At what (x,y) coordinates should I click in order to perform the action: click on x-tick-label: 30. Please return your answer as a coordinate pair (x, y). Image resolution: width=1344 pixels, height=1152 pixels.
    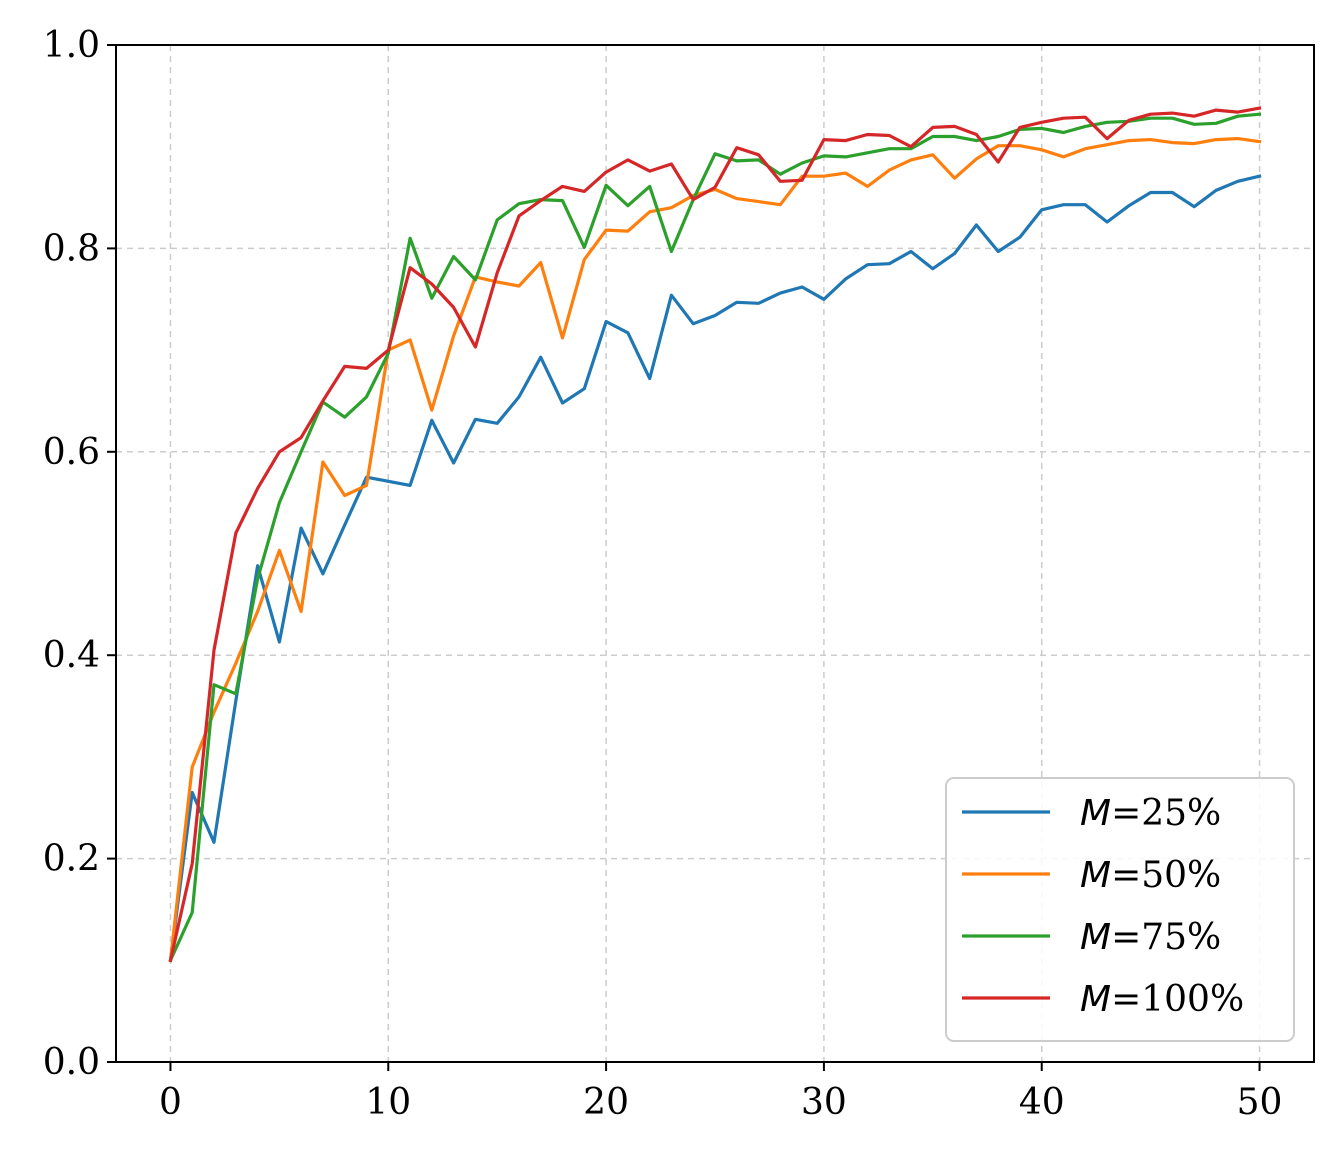
    Looking at the image, I should click on (824, 1102).